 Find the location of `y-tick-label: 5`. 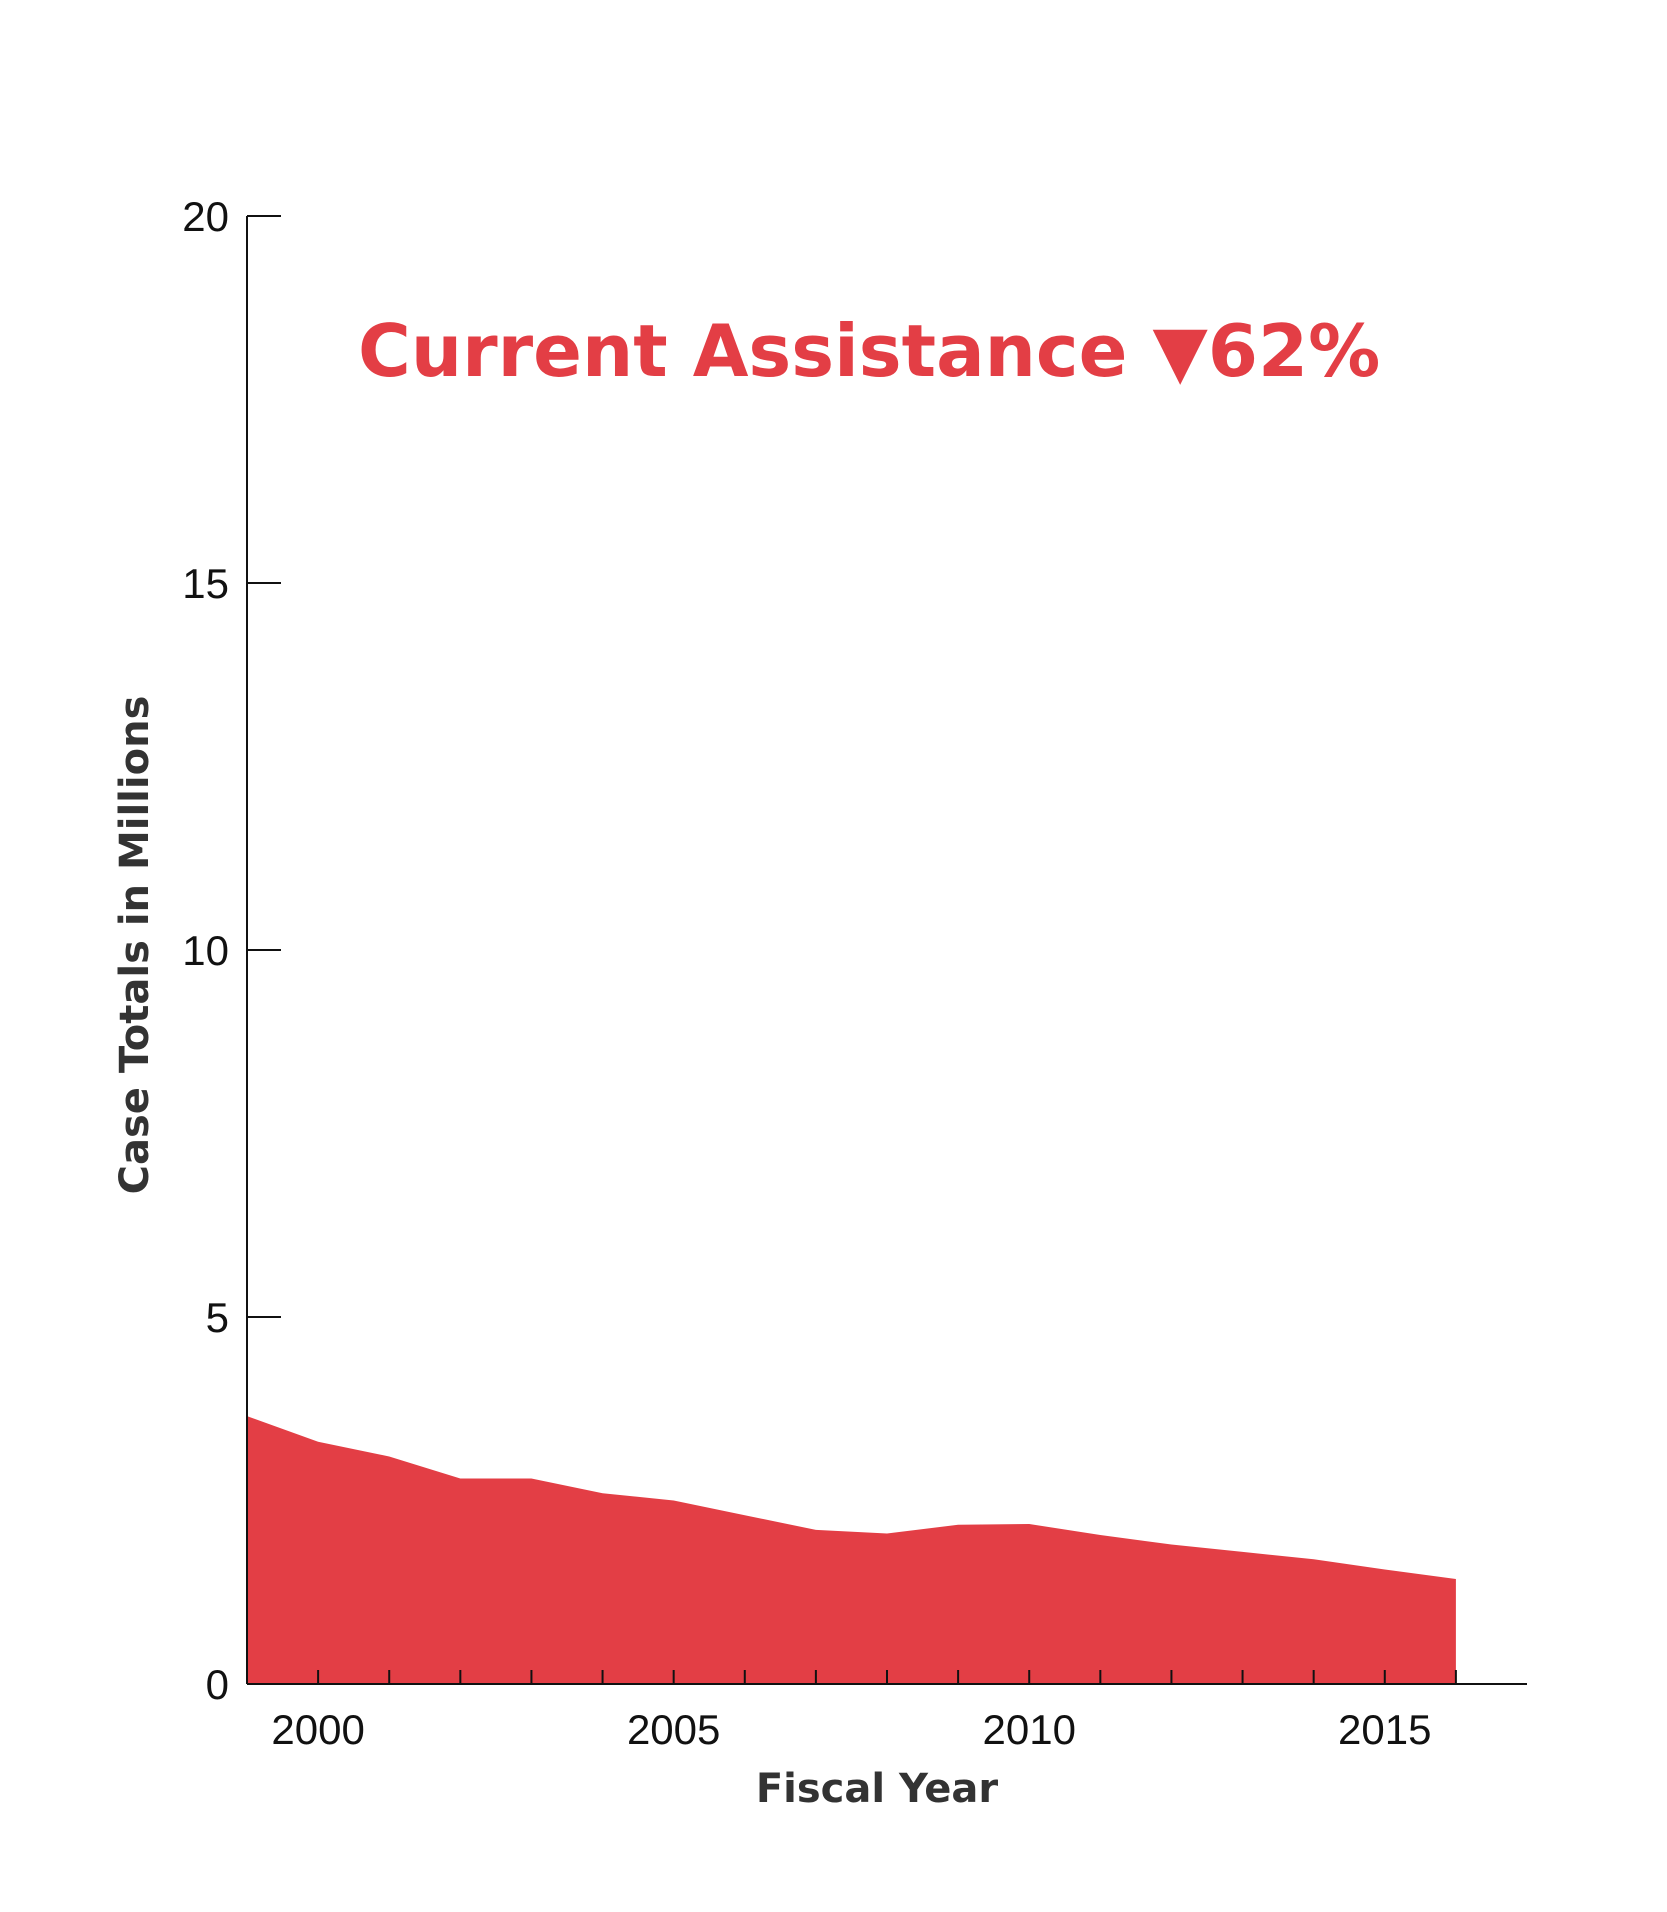

y-tick-label: 5 is located at coordinates (217, 1317).